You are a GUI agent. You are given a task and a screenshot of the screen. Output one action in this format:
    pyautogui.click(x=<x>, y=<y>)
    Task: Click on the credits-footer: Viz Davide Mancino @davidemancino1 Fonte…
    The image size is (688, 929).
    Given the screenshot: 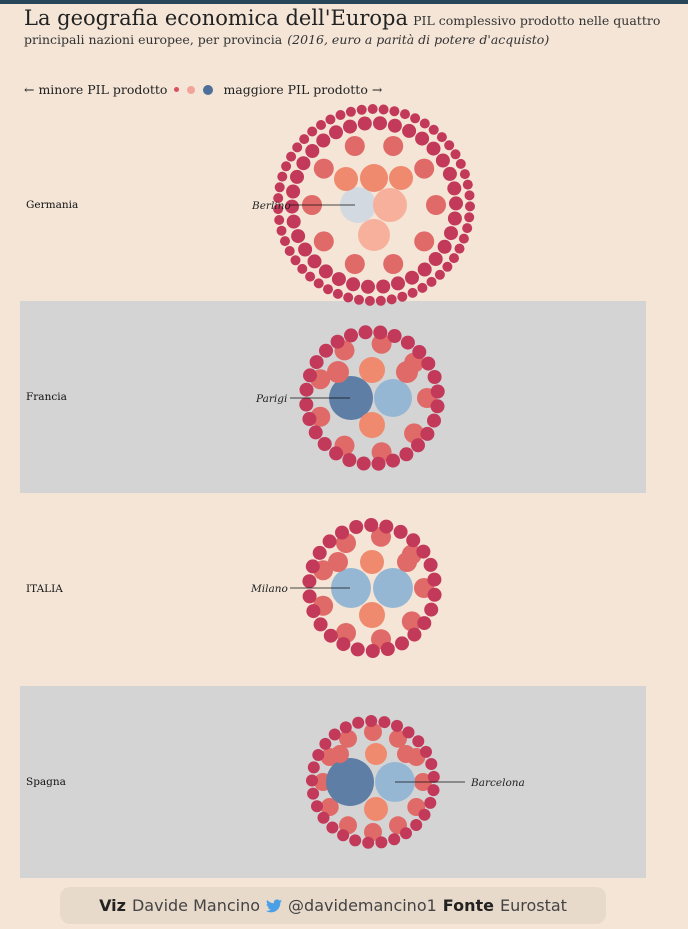 What is the action you would take?
    pyautogui.click(x=333, y=905)
    